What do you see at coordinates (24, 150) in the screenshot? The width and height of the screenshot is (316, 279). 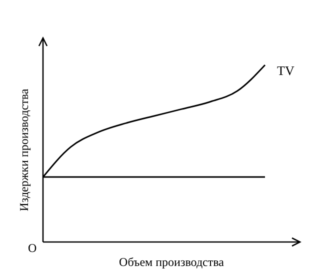 I see `y-axis-title: Издержки производства` at bounding box center [24, 150].